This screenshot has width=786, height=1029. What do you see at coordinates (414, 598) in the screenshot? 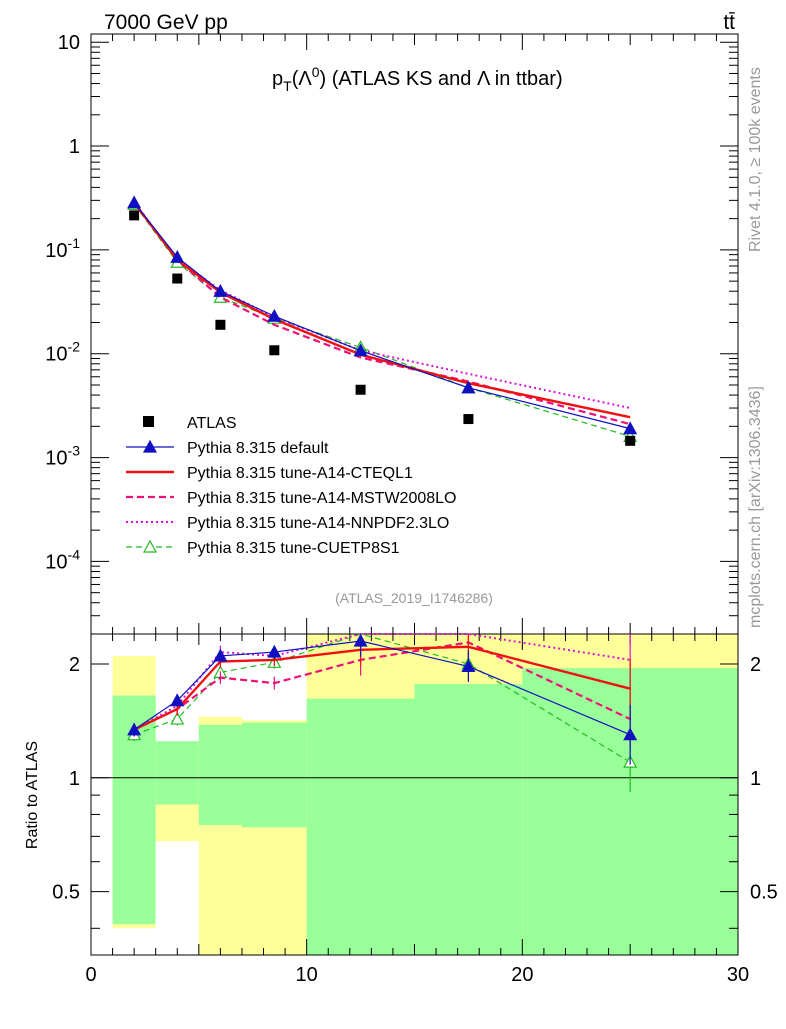
I see `analysis-id-label: (ATLAS_2019_I1746286)` at bounding box center [414, 598].